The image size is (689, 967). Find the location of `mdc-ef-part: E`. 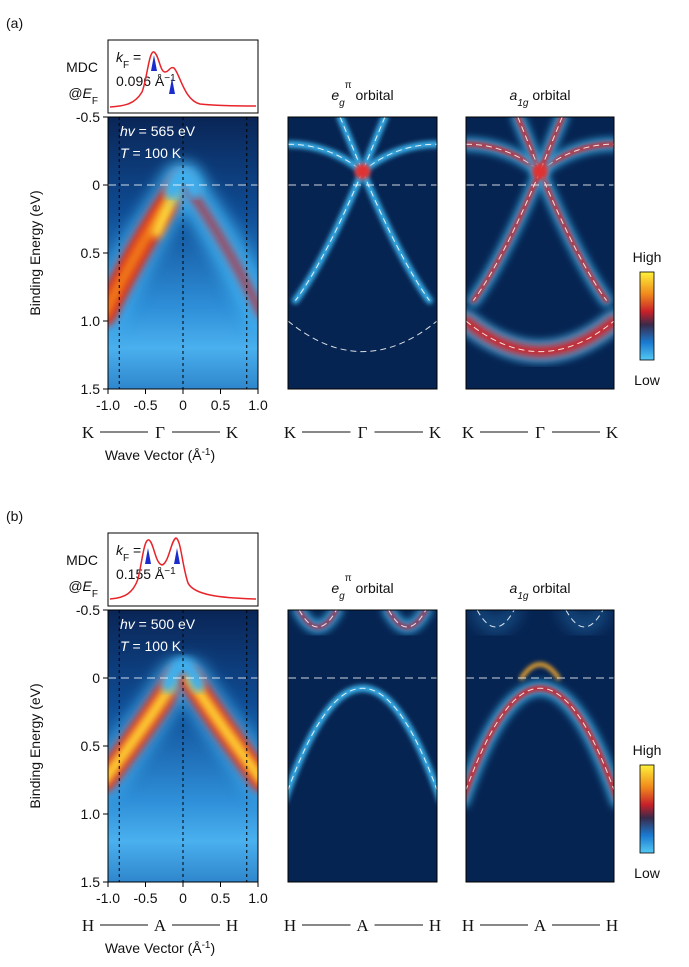

mdc-ef-part: E is located at coordinates (88, 586).